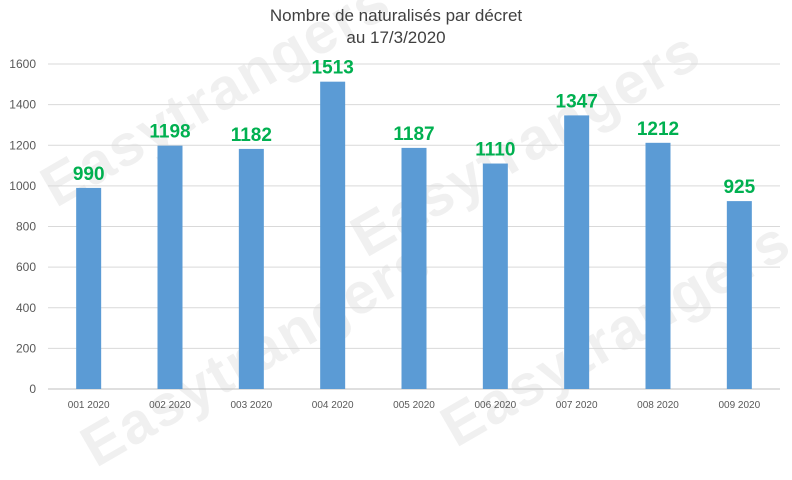 Image resolution: width=792 pixels, height=480 pixels. What do you see at coordinates (495, 150) in the screenshot?
I see `data-label: 1110` at bounding box center [495, 150].